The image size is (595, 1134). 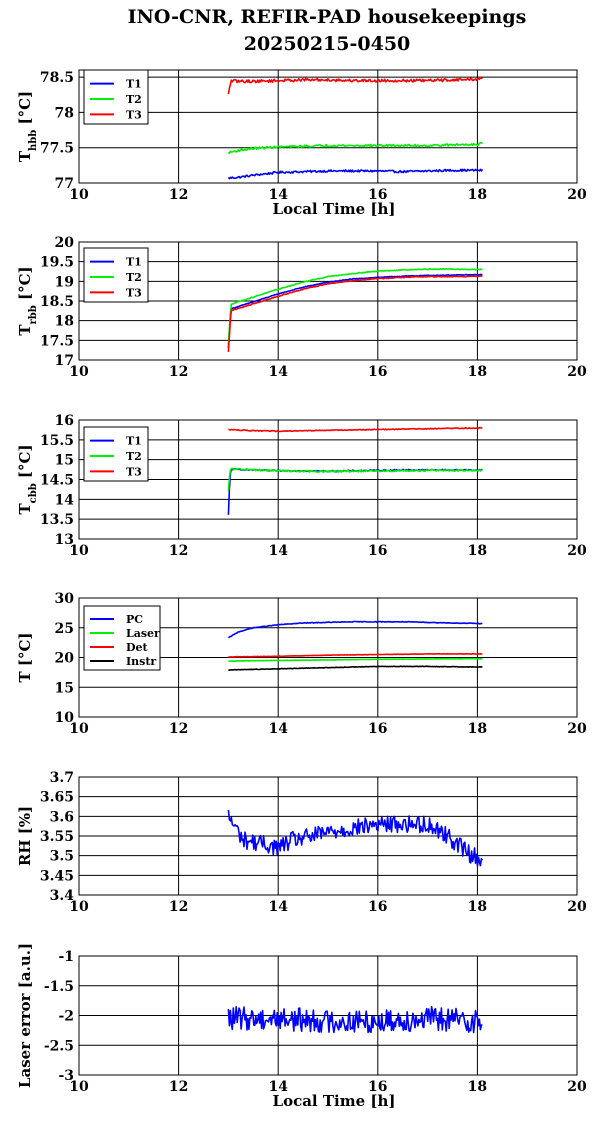 I want to click on y-tick-label: 13.5, so click(x=57, y=520).